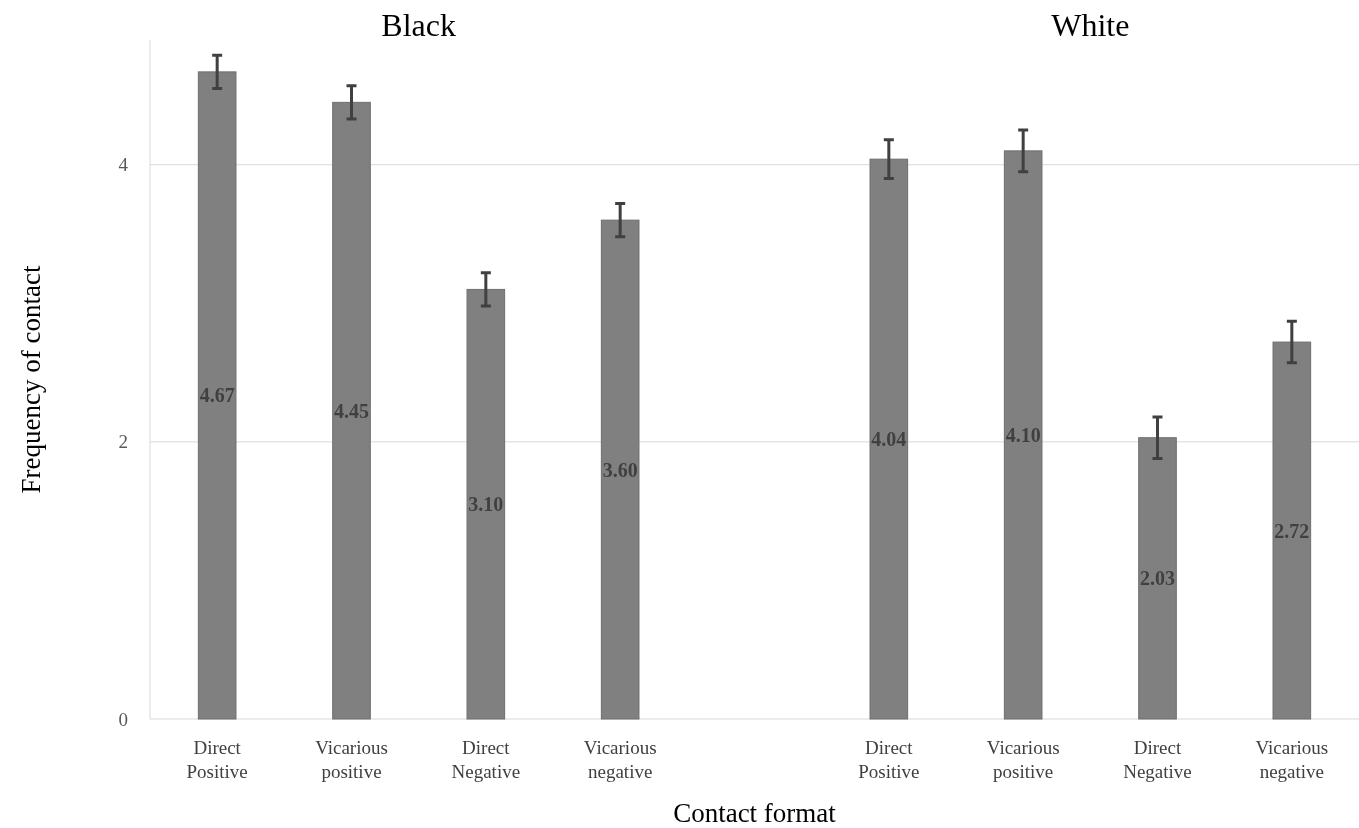  I want to click on y-tick-label: 0, so click(123, 719).